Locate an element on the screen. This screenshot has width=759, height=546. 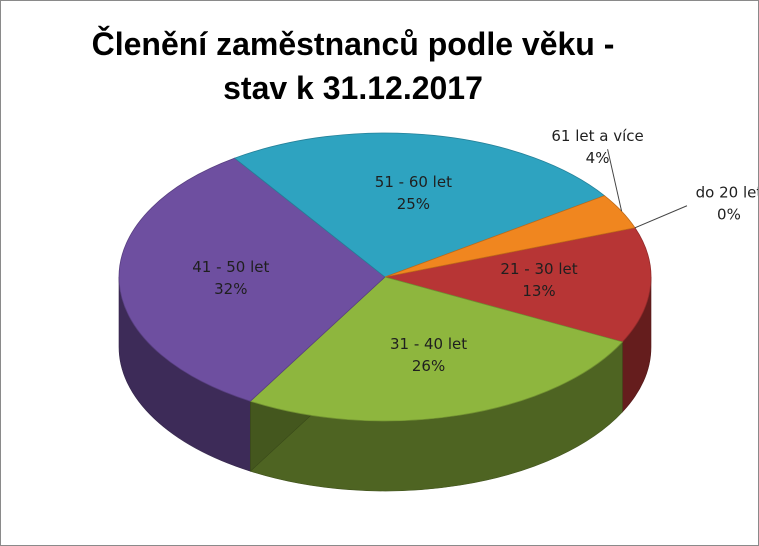
slice-label-3: 41 - 50 let is located at coordinates (230, 267).